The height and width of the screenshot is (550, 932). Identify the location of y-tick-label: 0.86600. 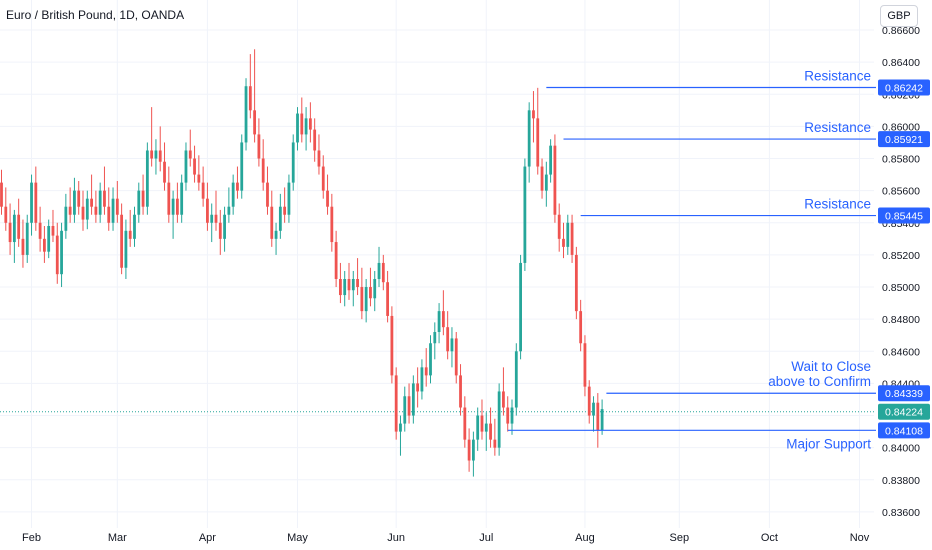
(901, 31).